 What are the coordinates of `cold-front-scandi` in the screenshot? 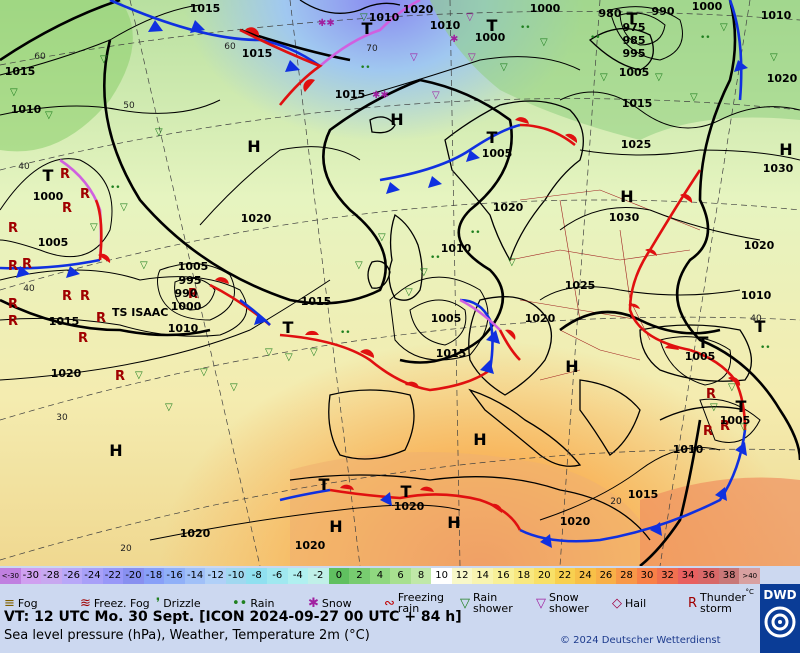 It's located at (450, 152).